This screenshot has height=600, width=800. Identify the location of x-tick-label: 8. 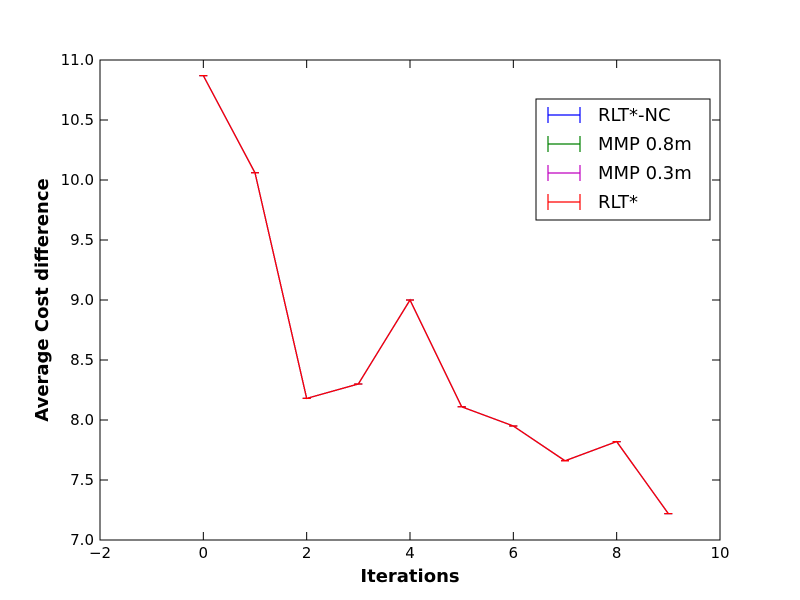
(617, 553).